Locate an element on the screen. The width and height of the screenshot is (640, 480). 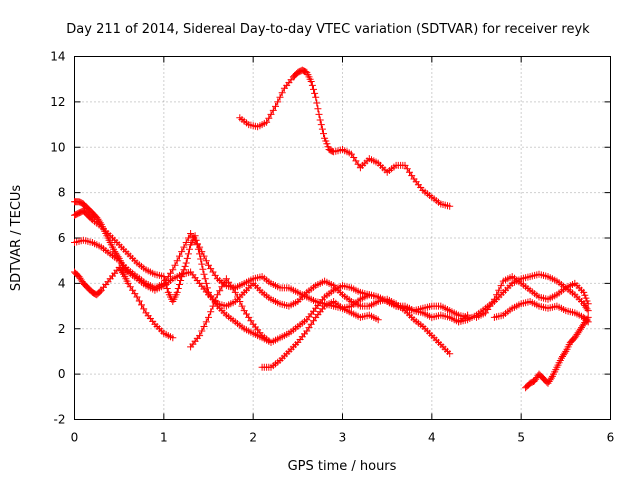
x-tick-label: 3 is located at coordinates (343, 438).